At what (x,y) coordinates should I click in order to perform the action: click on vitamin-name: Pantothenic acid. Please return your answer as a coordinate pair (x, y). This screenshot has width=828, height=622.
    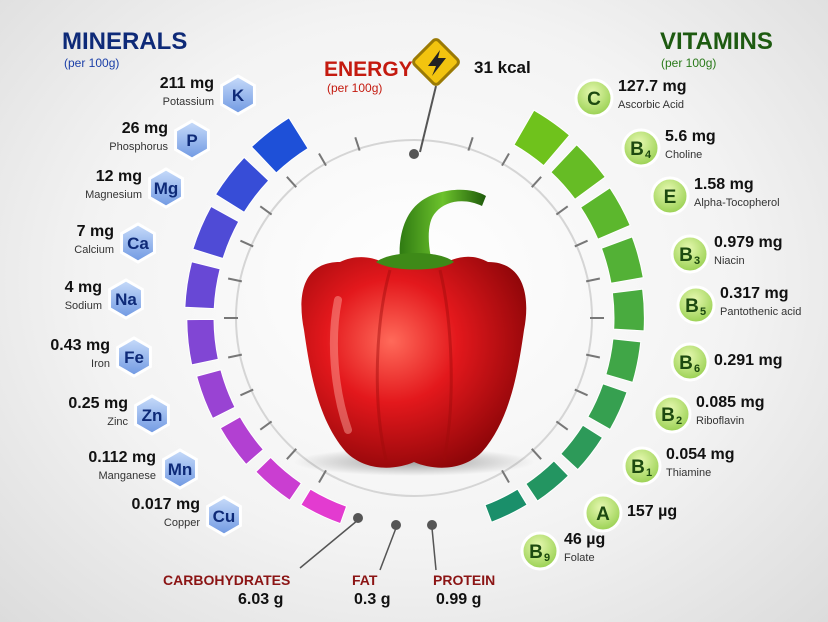
    Looking at the image, I should click on (761, 312).